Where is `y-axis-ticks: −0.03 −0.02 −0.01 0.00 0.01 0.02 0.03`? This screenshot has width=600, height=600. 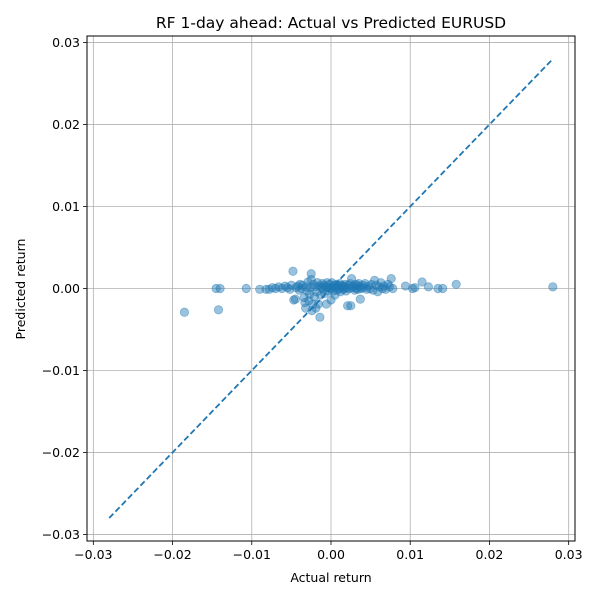 y-axis-ticks: −0.03 −0.02 −0.01 0.00 0.01 0.02 0.03 is located at coordinates (64, 288).